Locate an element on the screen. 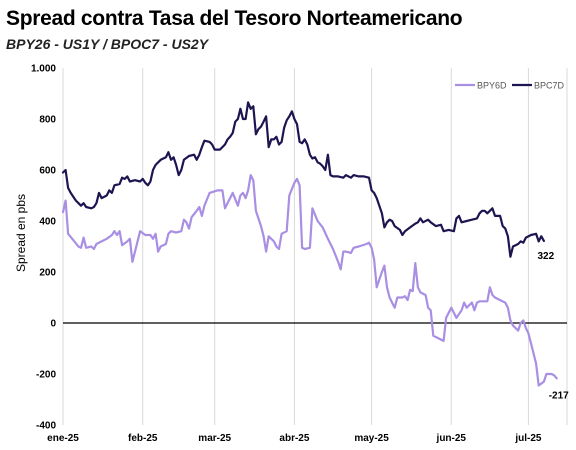 Image resolution: width=576 pixels, height=450 pixels. y-tick-label: -200 is located at coordinates (46, 375).